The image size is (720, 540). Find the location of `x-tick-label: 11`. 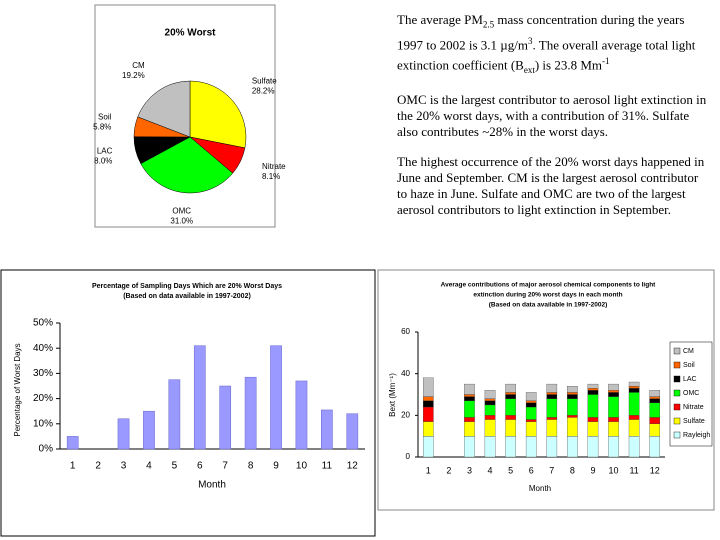

x-tick-label: 11 is located at coordinates (327, 466).